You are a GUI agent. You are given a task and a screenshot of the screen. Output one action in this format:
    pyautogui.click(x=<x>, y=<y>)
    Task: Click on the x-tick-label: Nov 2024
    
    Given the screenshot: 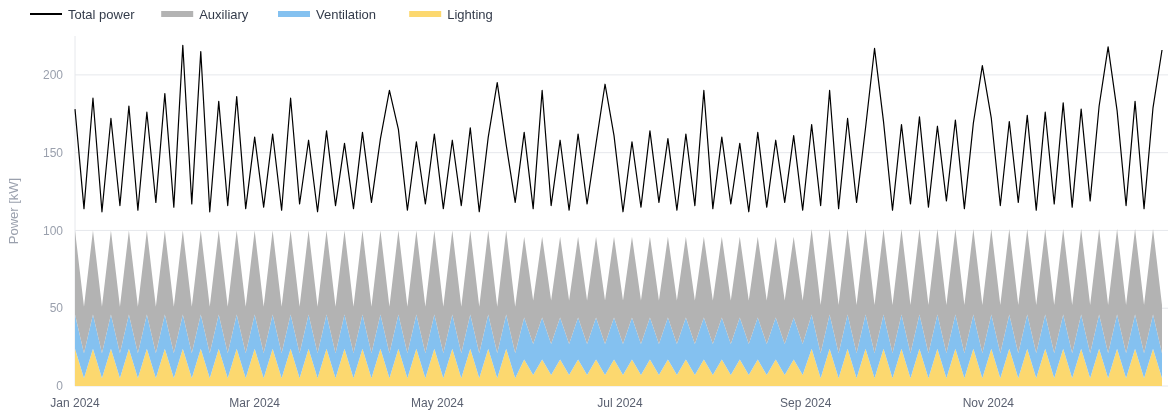 What is the action you would take?
    pyautogui.click(x=988, y=403)
    